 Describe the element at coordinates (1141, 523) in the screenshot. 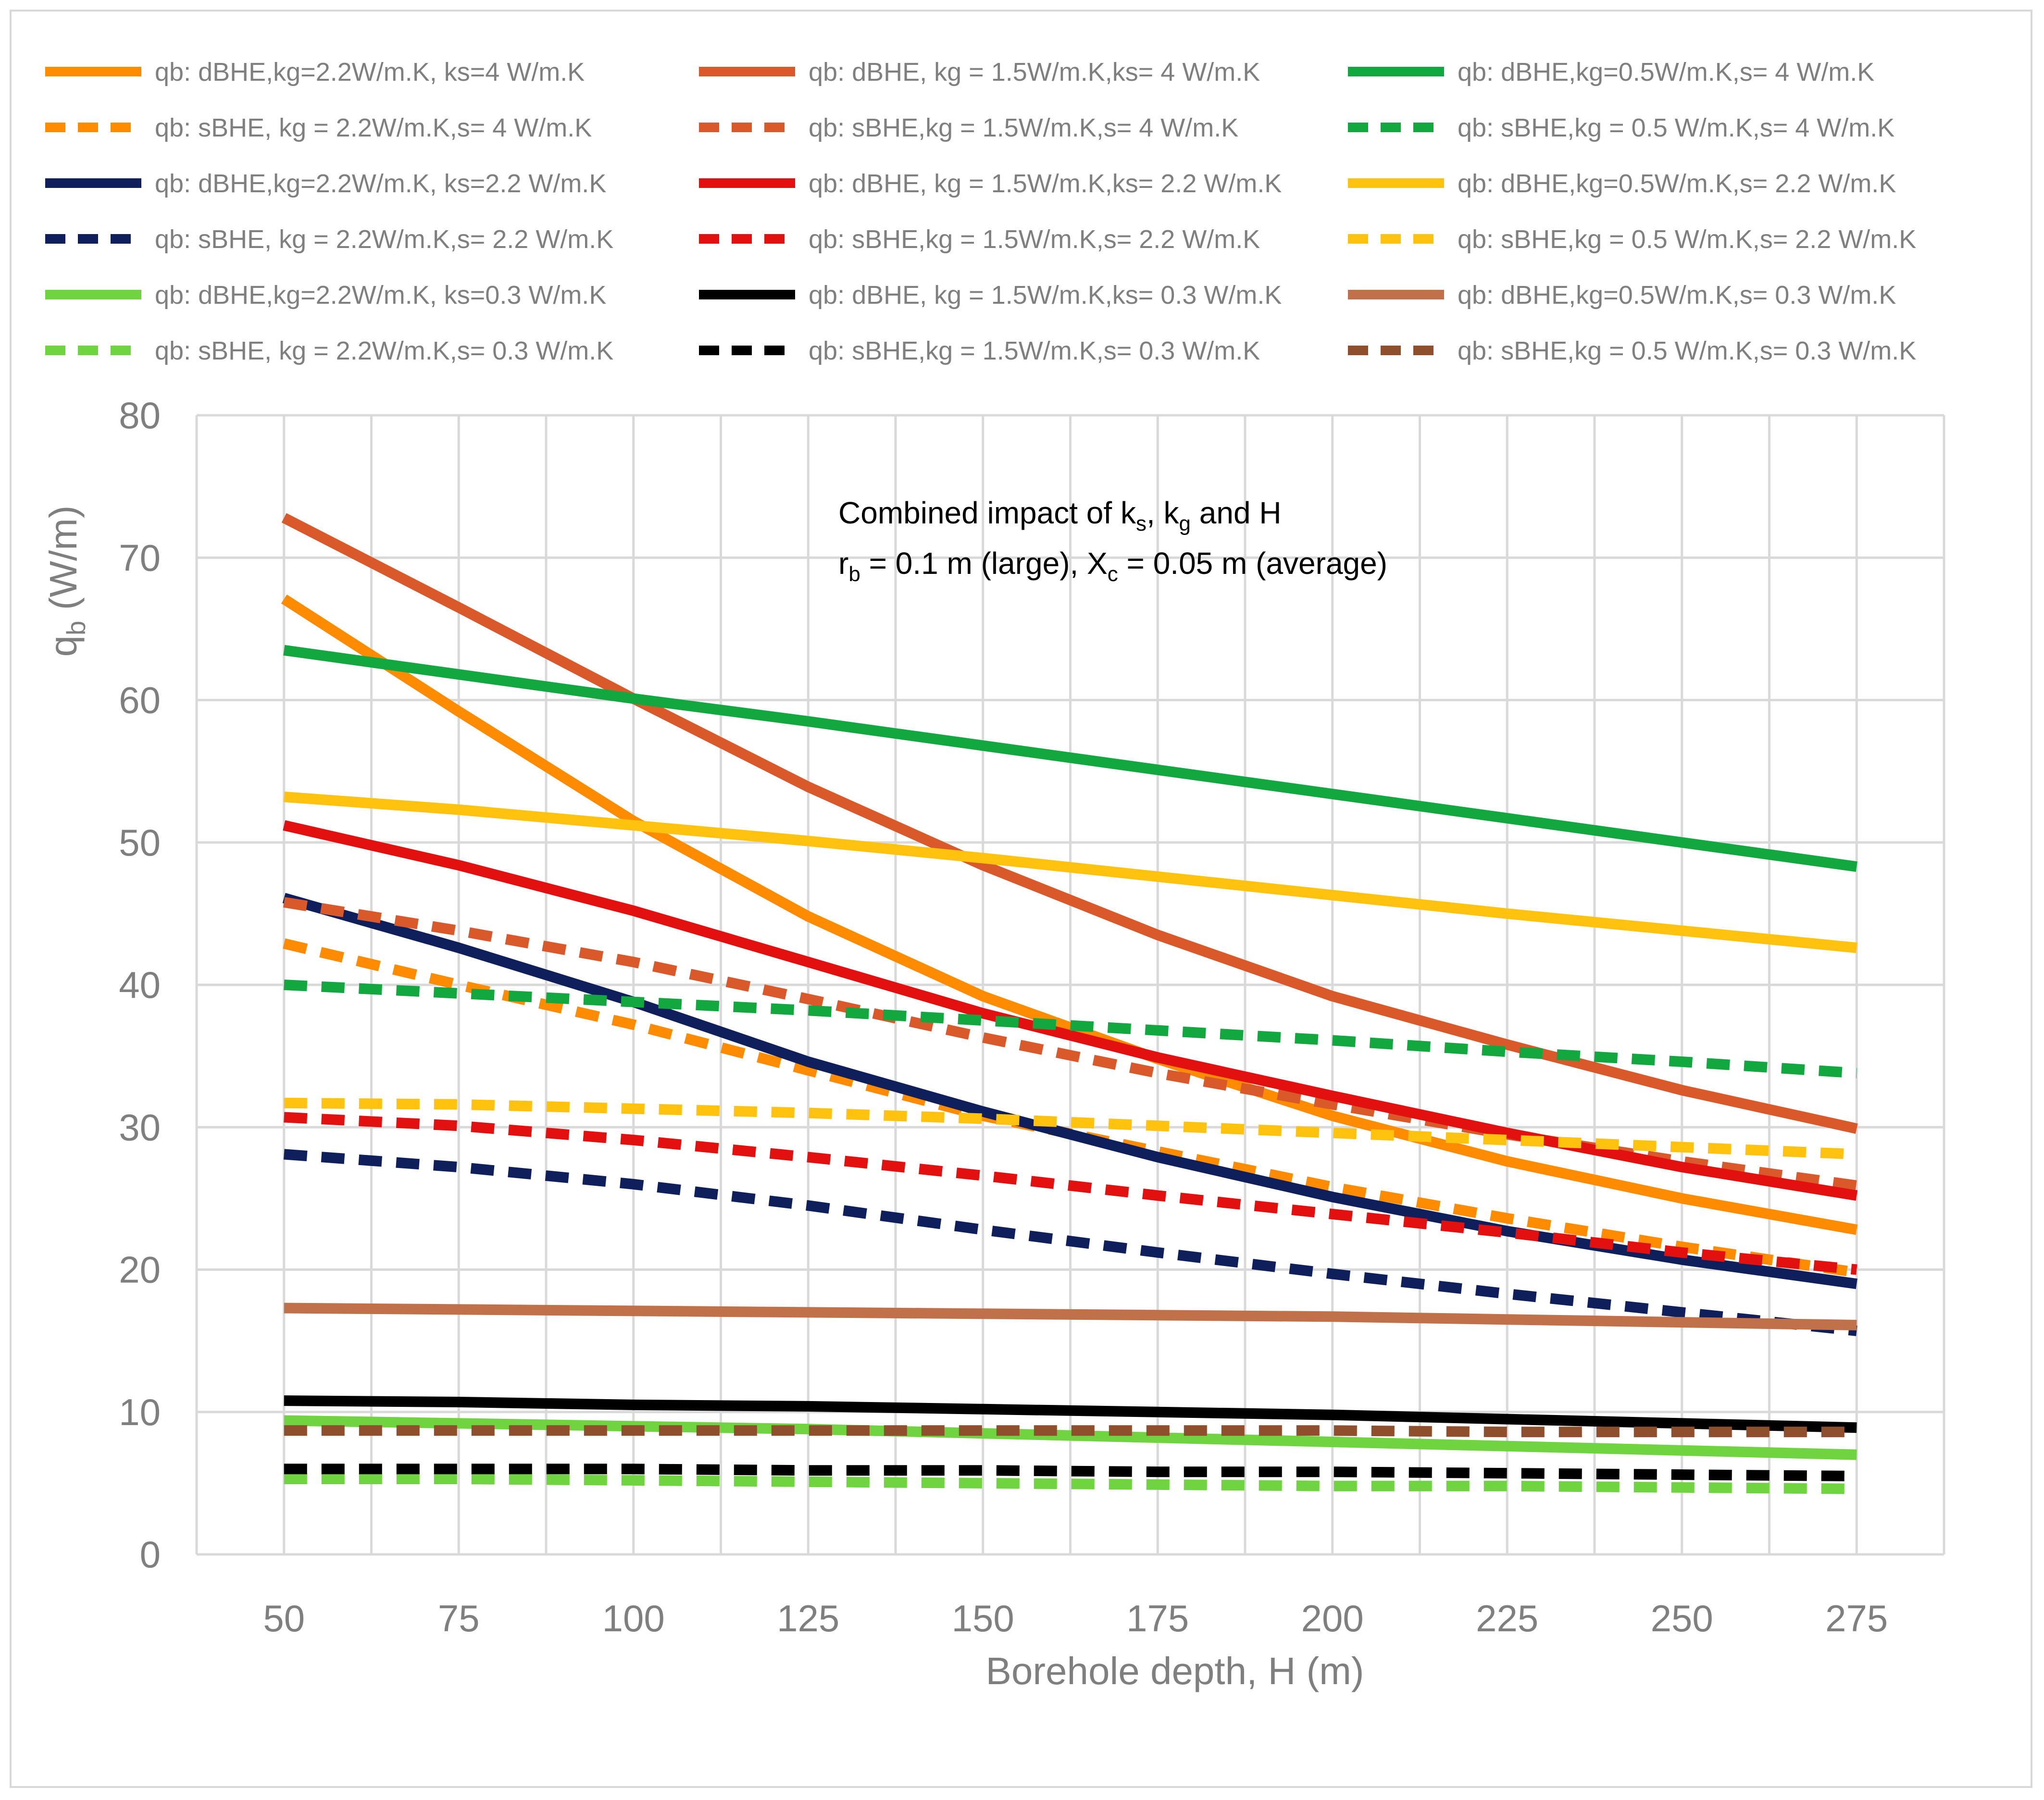

I see `annotation-line-1-sub-s: s` at that location.